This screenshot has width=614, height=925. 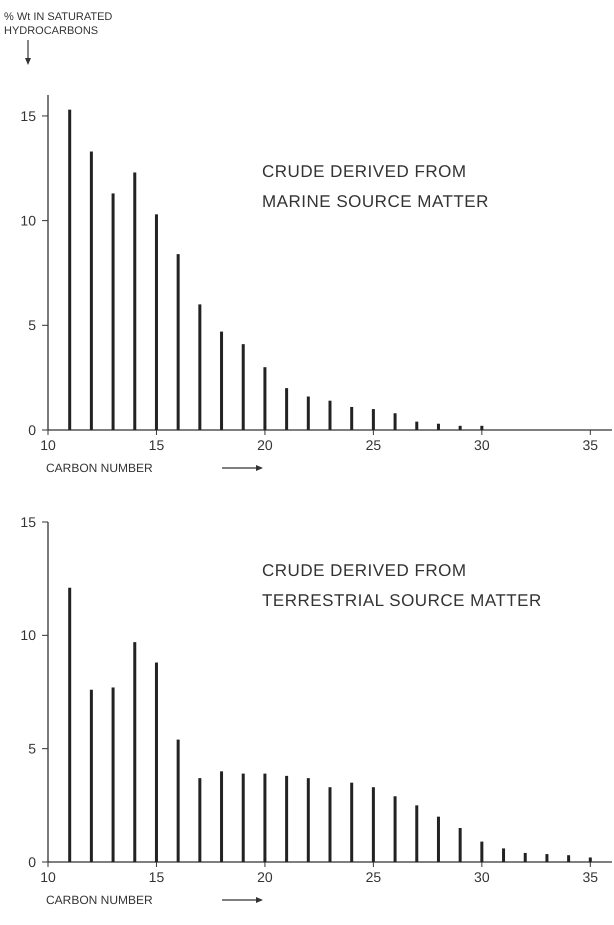 I want to click on annotation: CRUDE DERIVED FROM TERRESTRIAL SOURCE MATTER, so click(x=402, y=585).